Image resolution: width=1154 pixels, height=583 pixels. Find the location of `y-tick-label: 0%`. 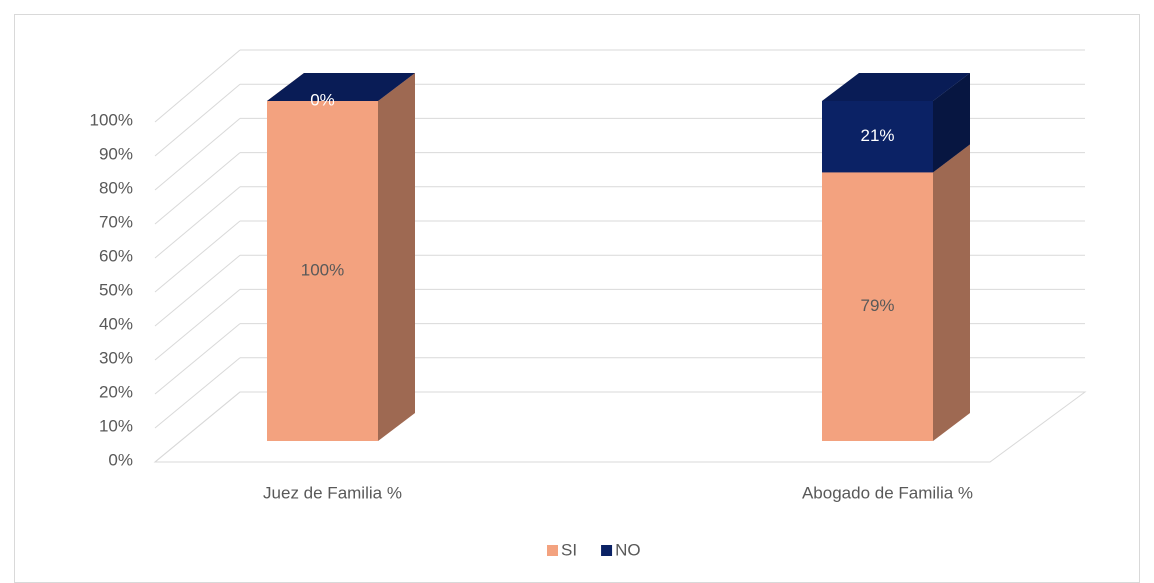

y-tick-label: 0% is located at coordinates (120, 459).